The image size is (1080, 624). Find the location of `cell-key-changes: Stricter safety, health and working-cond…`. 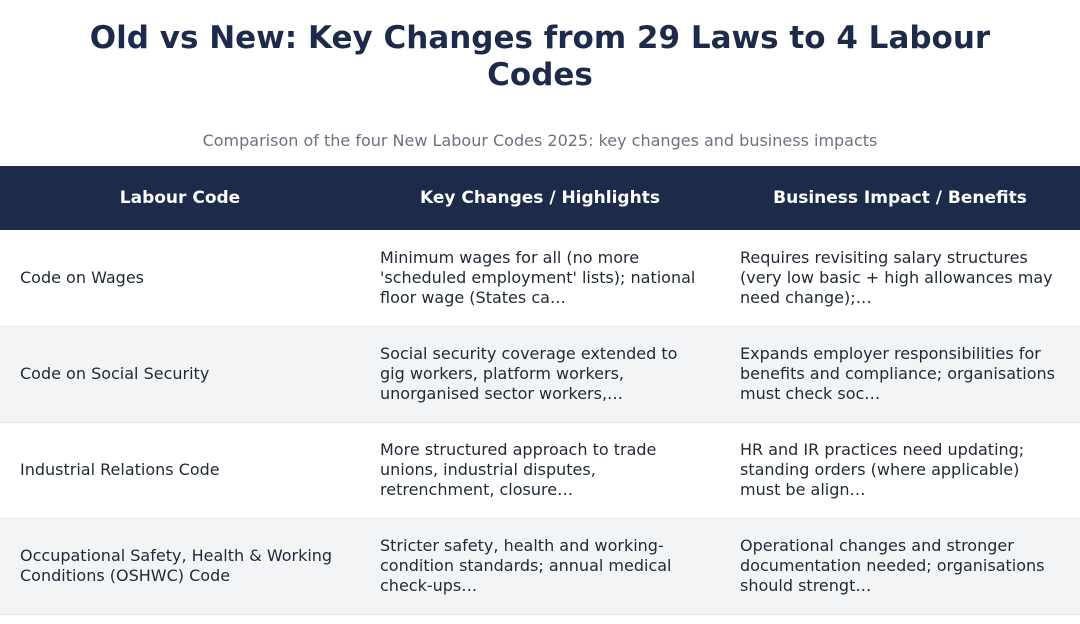

cell-key-changes: Stricter safety, health and working-cond… is located at coordinates (540, 566).